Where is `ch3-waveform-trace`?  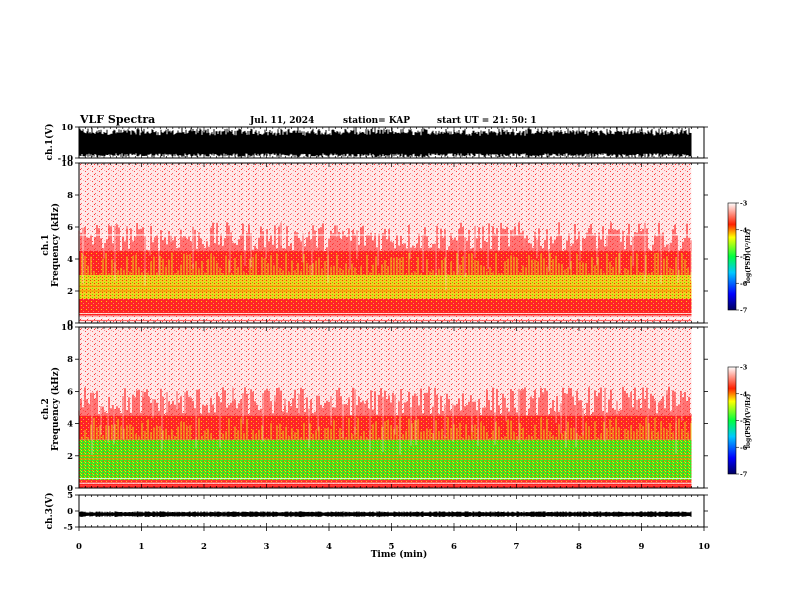 ch3-waveform-trace is located at coordinates (385, 514).